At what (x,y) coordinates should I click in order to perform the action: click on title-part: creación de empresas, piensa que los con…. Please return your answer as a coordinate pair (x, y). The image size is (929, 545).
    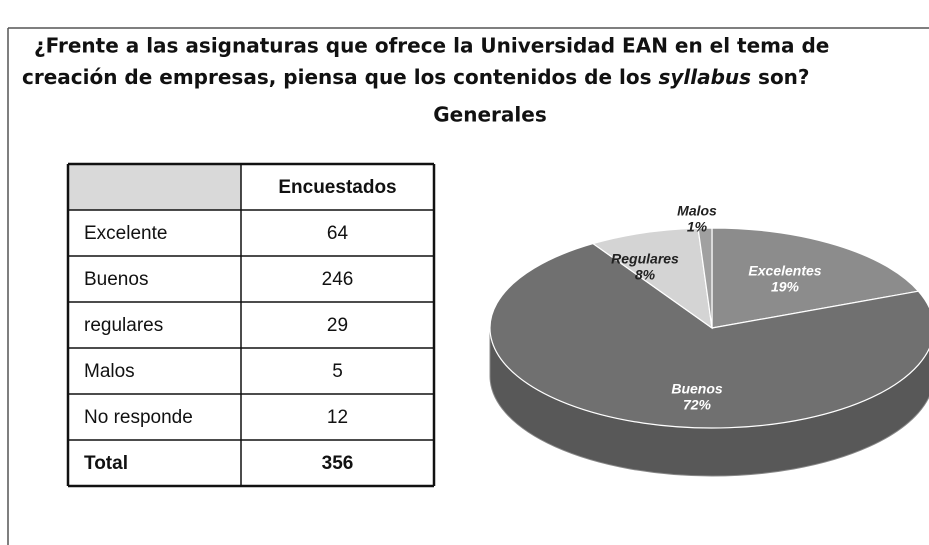
    Looking at the image, I should click on (340, 77).